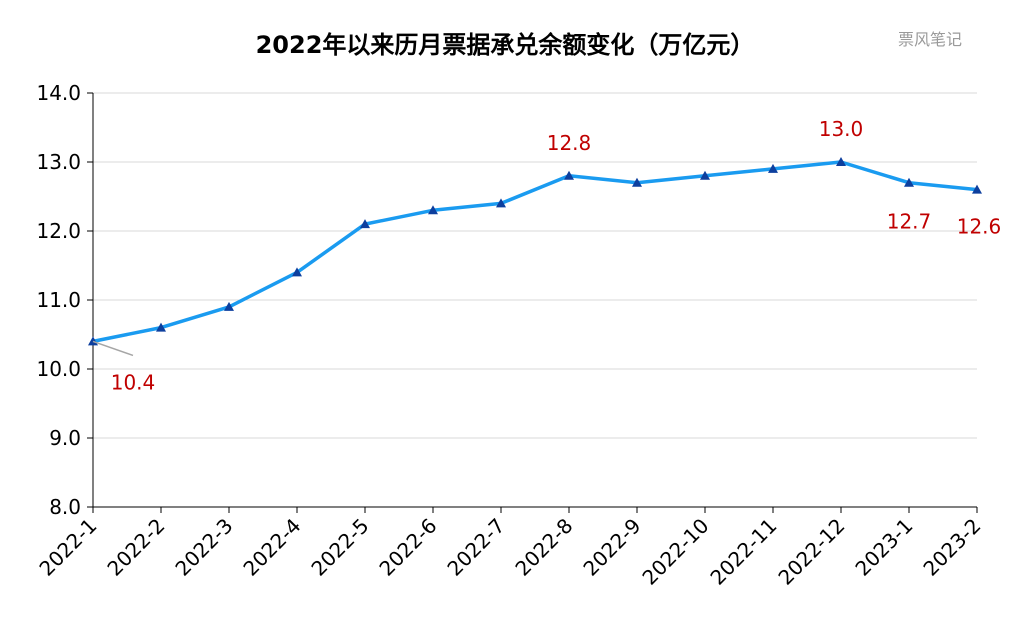 The width and height of the screenshot is (1024, 628). I want to click on x-tick-label: 2022-6, so click(407, 547).